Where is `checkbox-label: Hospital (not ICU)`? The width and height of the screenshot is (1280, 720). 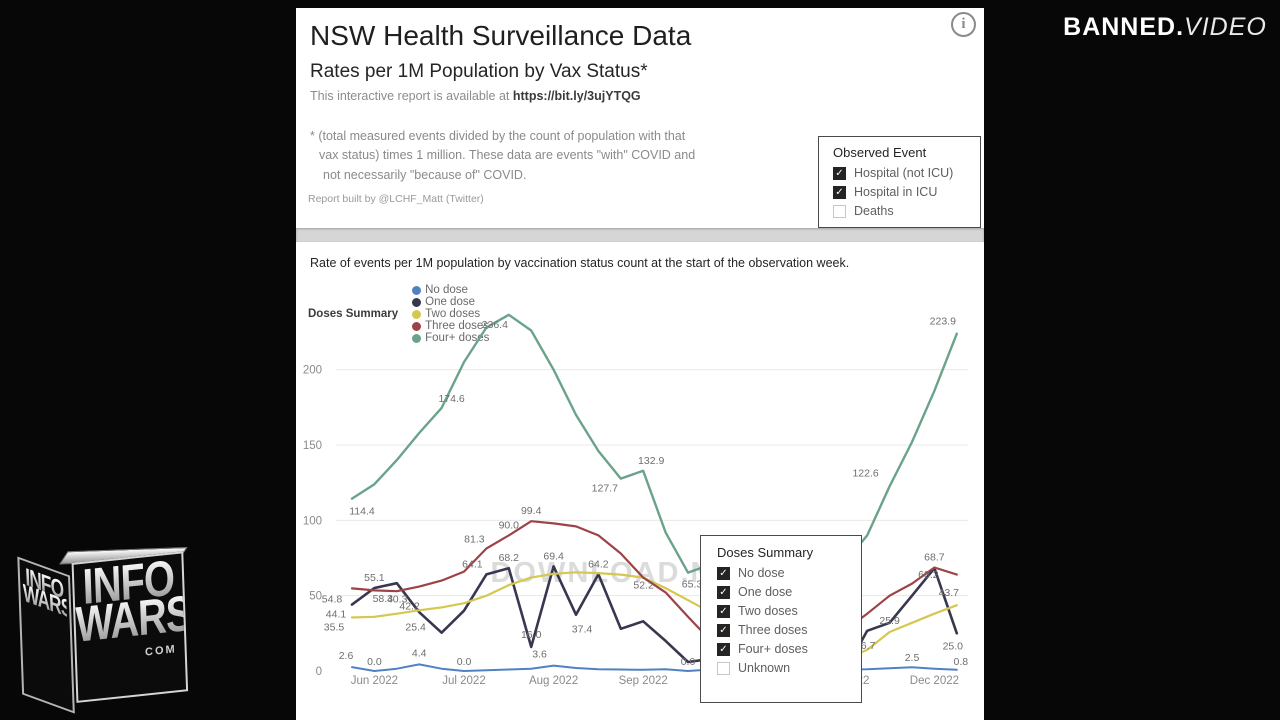
checkbox-label: Hospital (not ICU) is located at coordinates (904, 173).